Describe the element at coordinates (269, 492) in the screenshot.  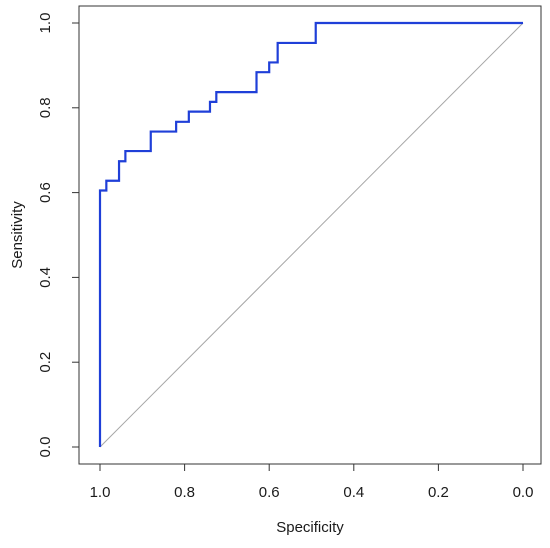
I see `x-tick-label: 0.6` at that location.